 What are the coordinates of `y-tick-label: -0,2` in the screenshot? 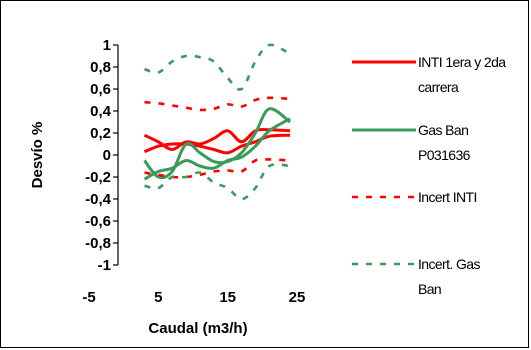 It's located at (98, 177).